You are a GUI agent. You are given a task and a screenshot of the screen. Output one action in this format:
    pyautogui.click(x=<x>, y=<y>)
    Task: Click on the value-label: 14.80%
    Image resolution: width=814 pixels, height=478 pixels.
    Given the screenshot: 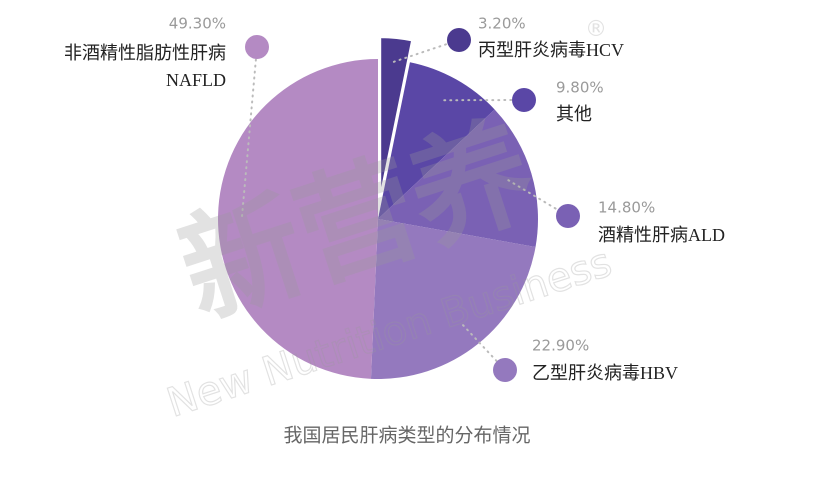 What is the action you would take?
    pyautogui.click(x=626, y=208)
    